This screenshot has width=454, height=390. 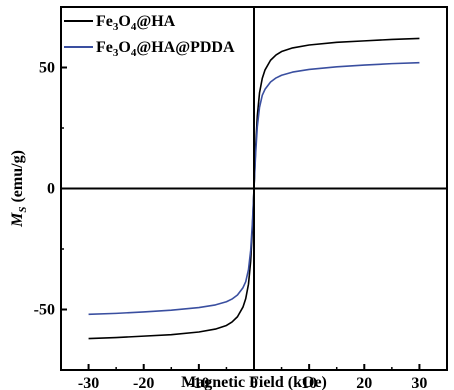 What do you see at coordinates (364, 382) in the screenshot?
I see `x-tick-label: 20` at bounding box center [364, 382].